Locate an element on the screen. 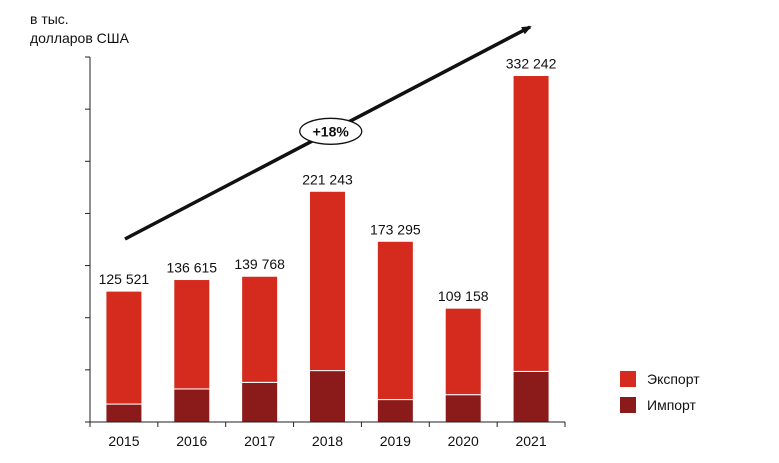 The image size is (779, 463). legend-swatch-export is located at coordinates (628, 379).